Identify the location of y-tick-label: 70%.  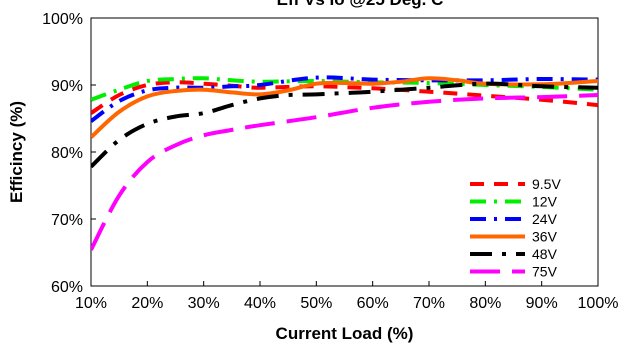
(67, 220).